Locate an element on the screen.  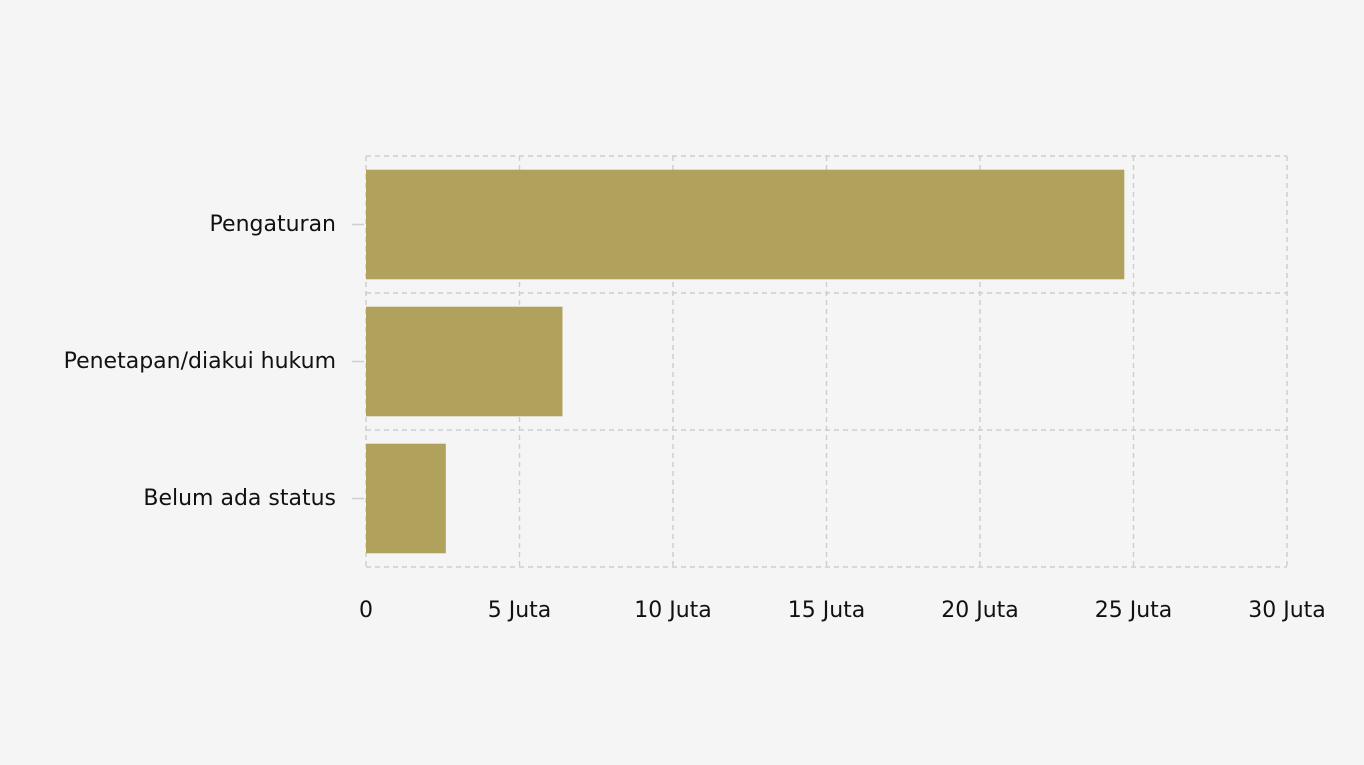
x-tick-label: 5 Juta is located at coordinates (520, 610).